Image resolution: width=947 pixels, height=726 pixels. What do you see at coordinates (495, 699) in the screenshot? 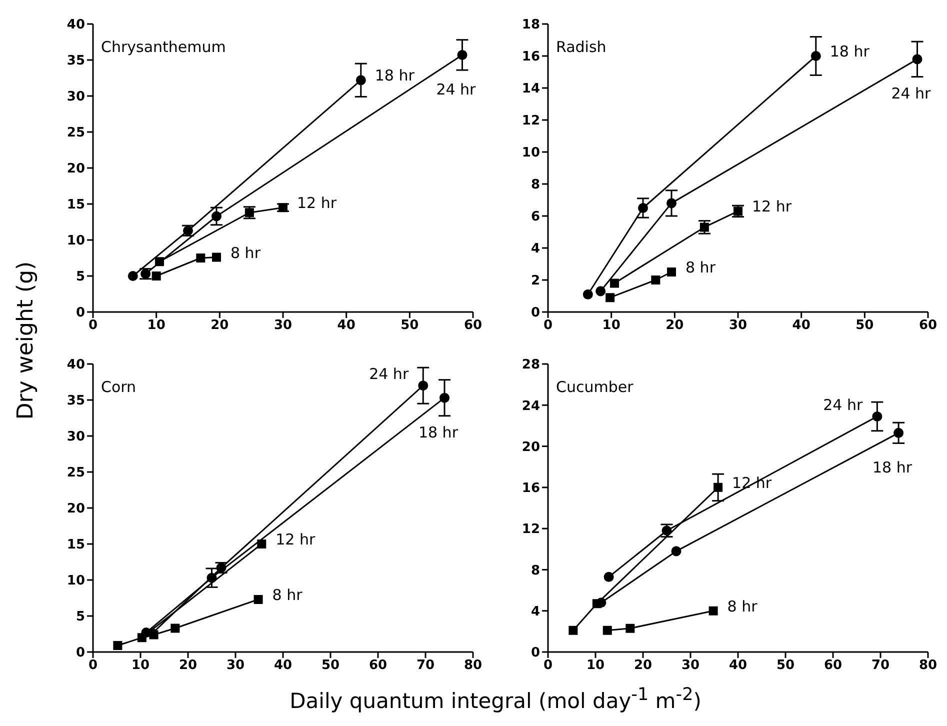
I see `x-axis-title: Daily quantum integral (mol day$^{-1}$ m$^{-2}$)` at bounding box center [495, 699].